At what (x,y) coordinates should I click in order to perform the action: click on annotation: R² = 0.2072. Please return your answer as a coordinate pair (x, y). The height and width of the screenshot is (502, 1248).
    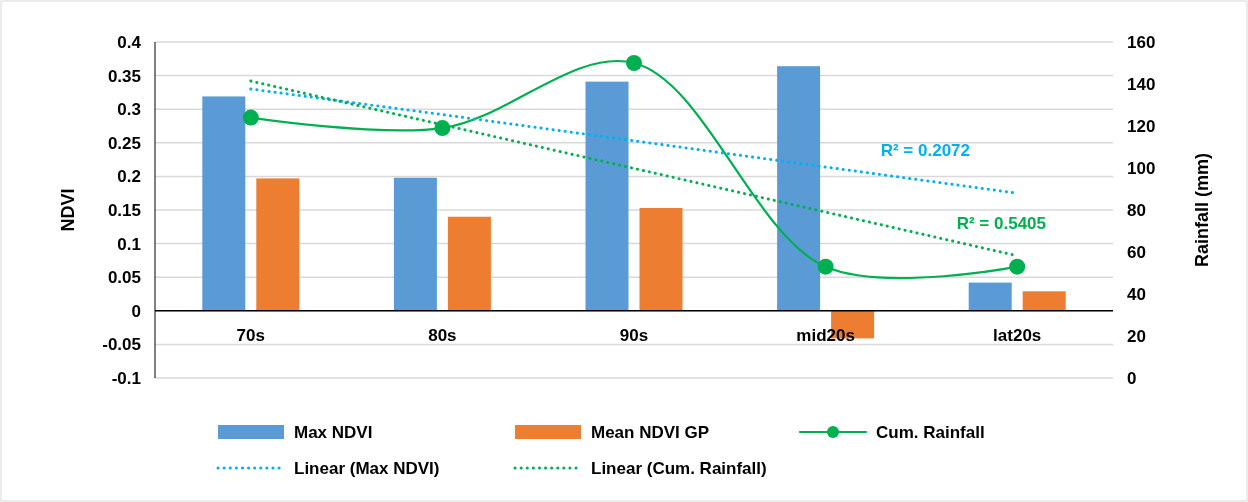
    Looking at the image, I should click on (925, 150).